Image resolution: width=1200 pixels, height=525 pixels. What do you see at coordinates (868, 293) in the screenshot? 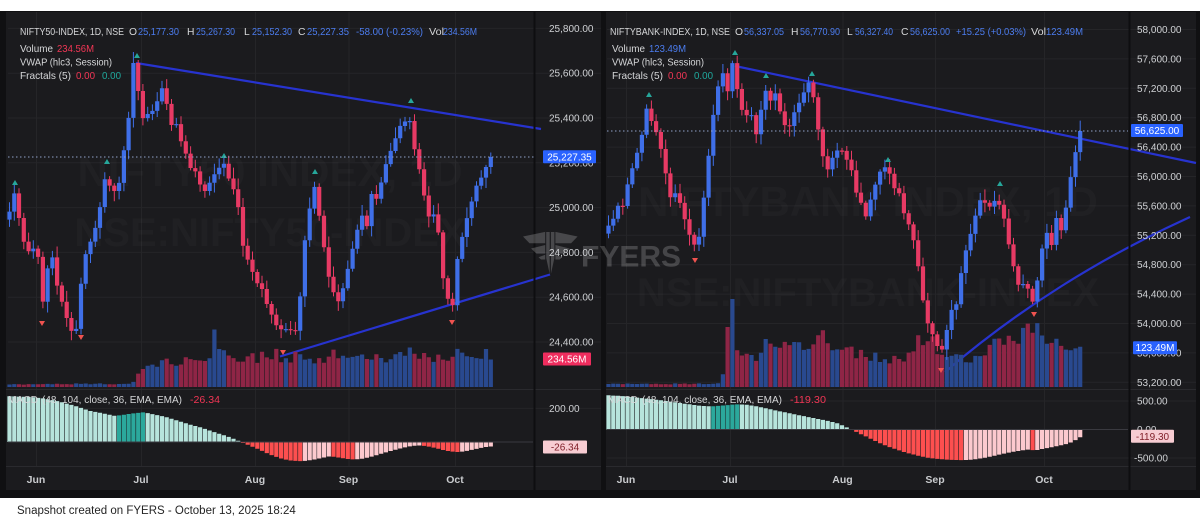
I see `svg-text: NSE:NIFTYBANK-INDEX` at bounding box center [868, 293].